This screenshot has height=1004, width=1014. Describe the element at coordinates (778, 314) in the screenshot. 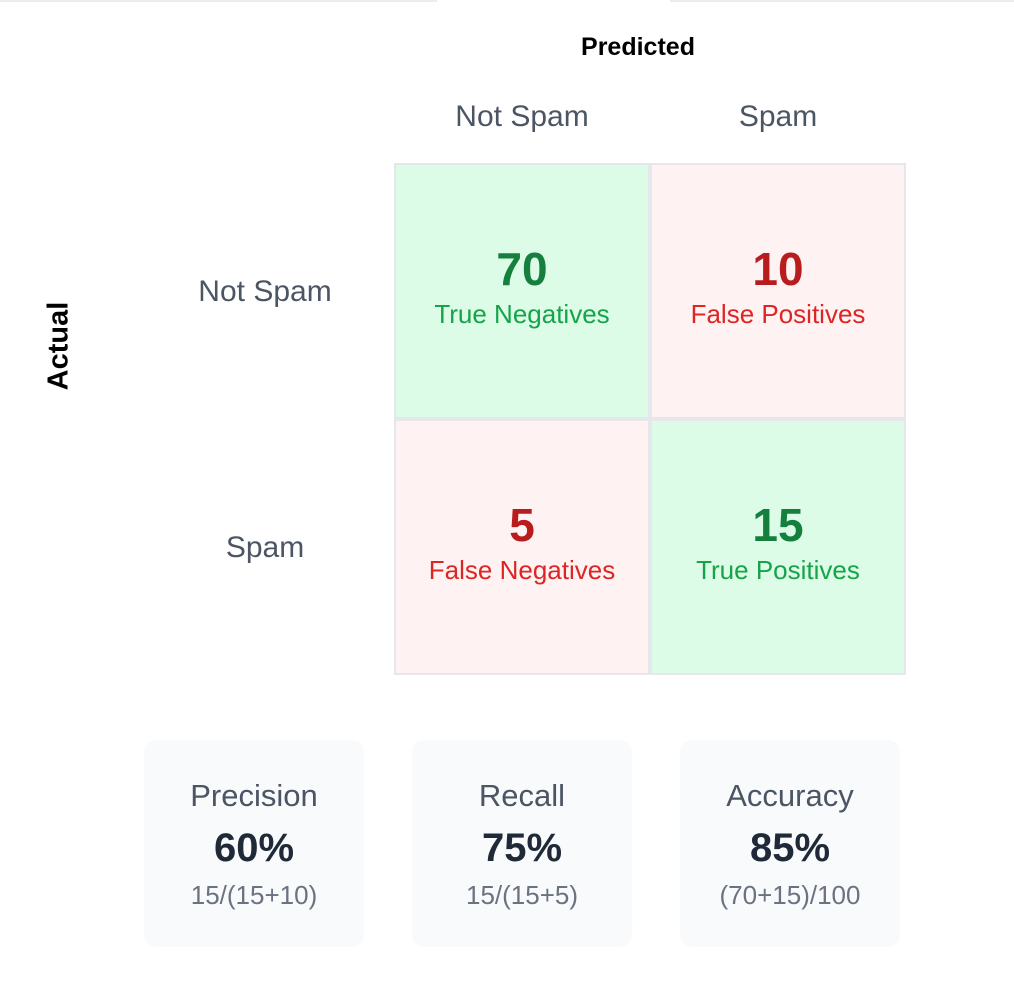

I see `cell-label: False Positives` at that location.